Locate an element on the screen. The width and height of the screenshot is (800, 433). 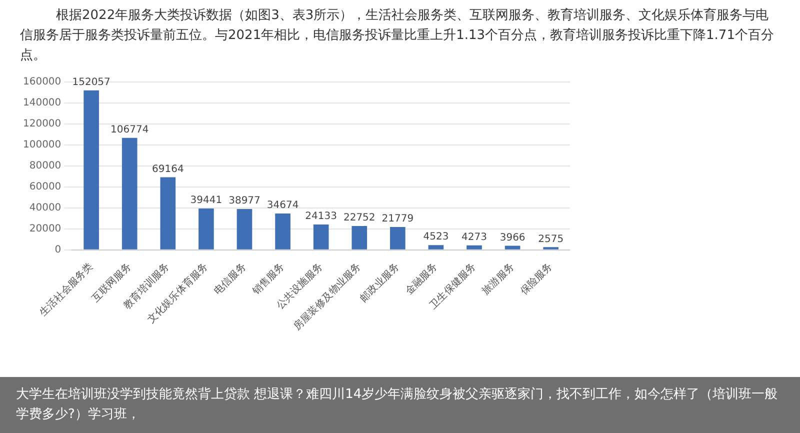
y-tick-label: 120000 is located at coordinates (42, 124).